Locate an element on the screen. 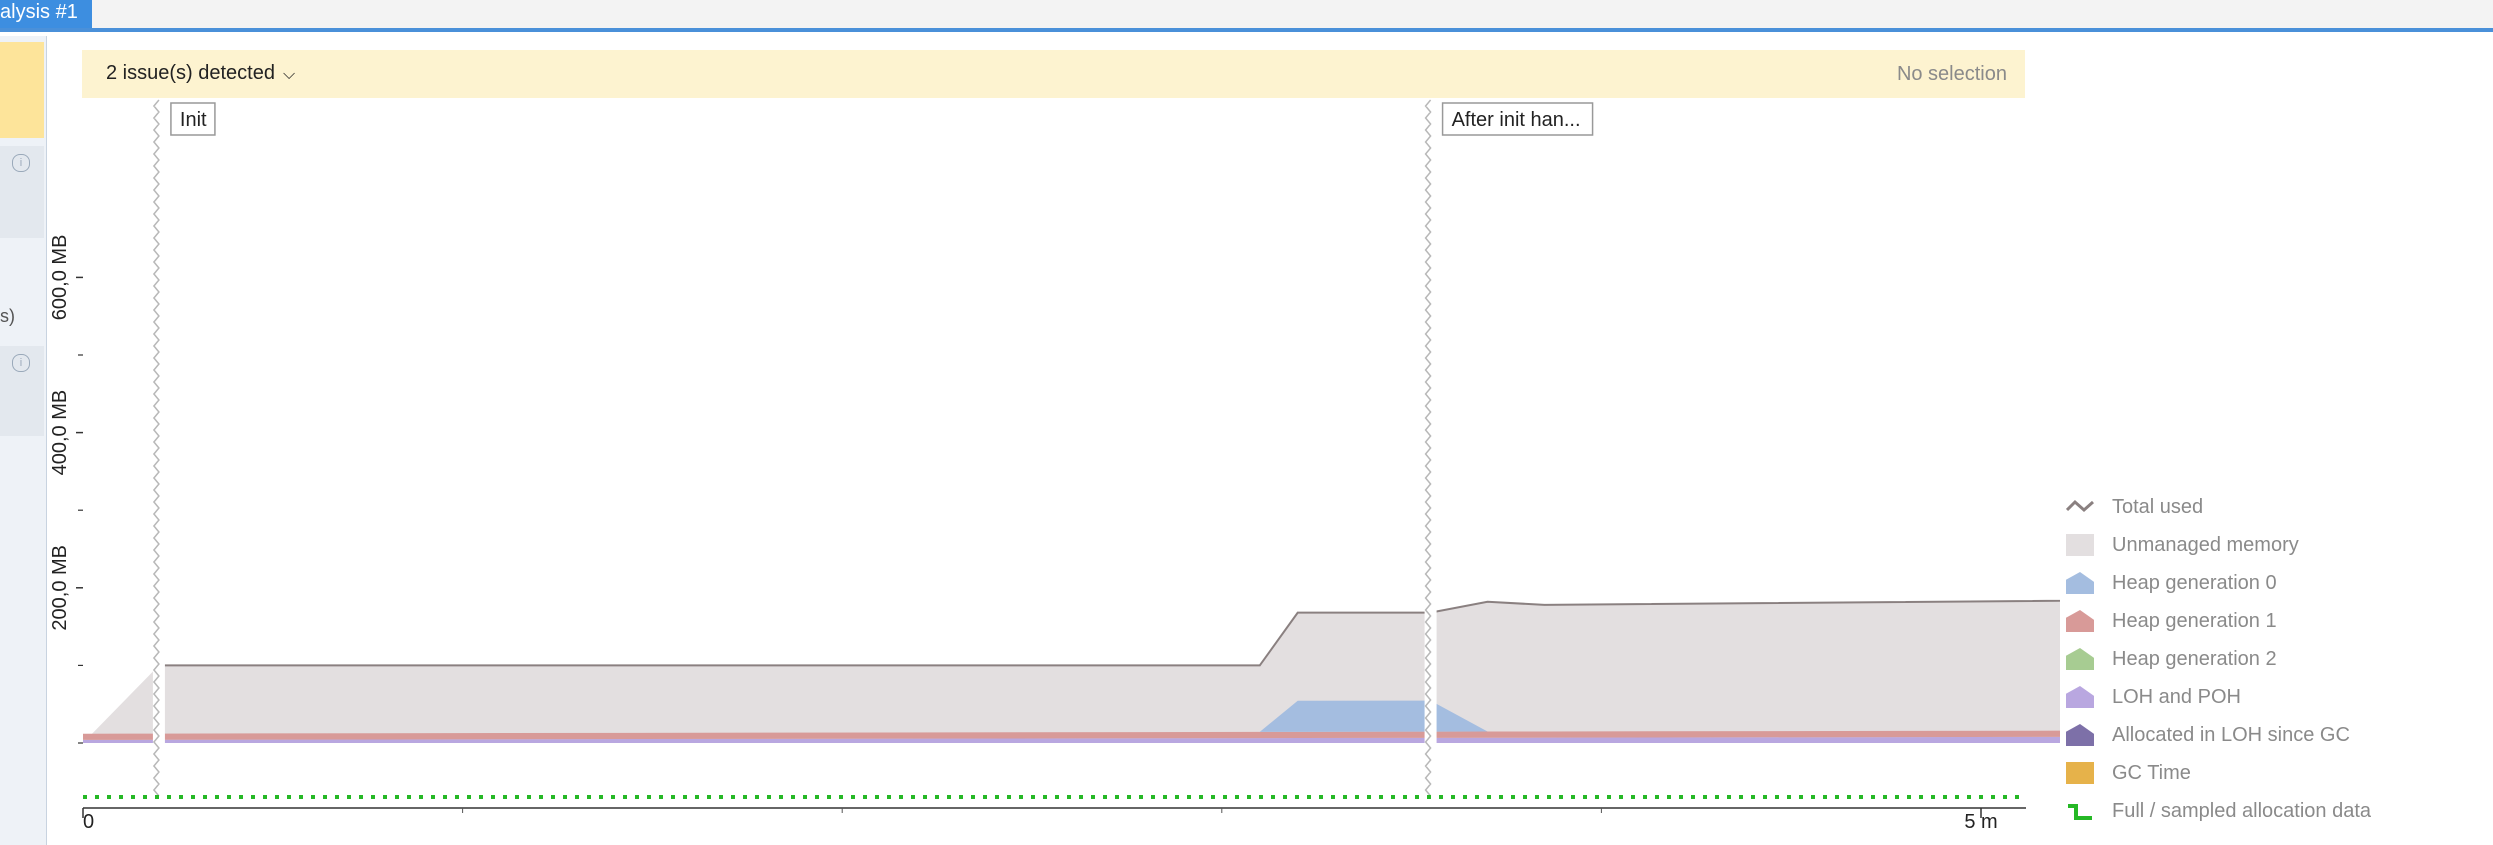 This screenshot has height=845, width=2493. legend-label: Total used is located at coordinates (2158, 507).